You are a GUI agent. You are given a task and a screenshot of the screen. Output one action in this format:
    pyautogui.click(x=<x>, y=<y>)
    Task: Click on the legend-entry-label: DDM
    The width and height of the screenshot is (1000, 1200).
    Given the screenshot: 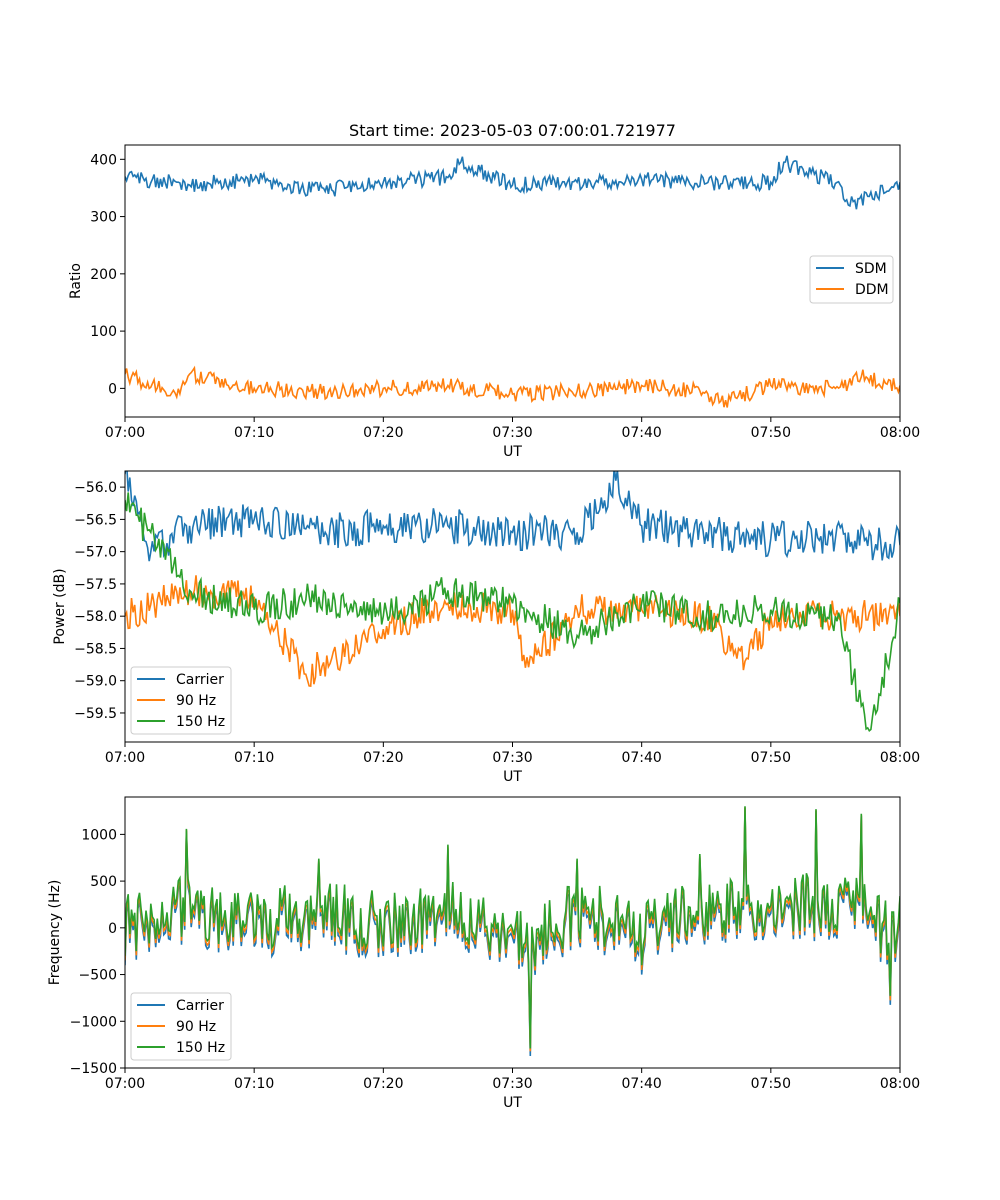 What is the action you would take?
    pyautogui.click(x=872, y=290)
    